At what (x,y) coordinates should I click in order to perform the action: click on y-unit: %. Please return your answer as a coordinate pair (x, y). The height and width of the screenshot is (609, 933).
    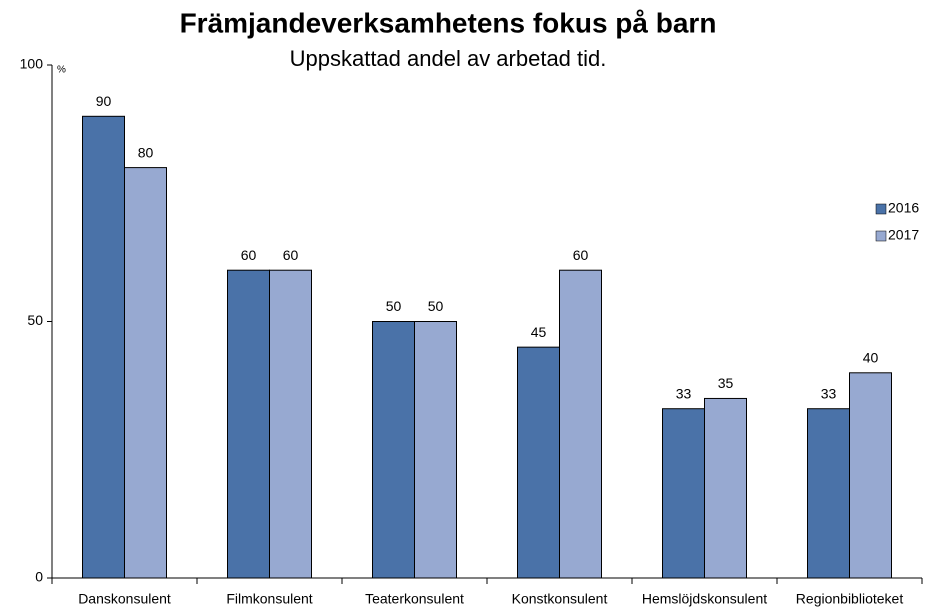
    Looking at the image, I should click on (61, 70).